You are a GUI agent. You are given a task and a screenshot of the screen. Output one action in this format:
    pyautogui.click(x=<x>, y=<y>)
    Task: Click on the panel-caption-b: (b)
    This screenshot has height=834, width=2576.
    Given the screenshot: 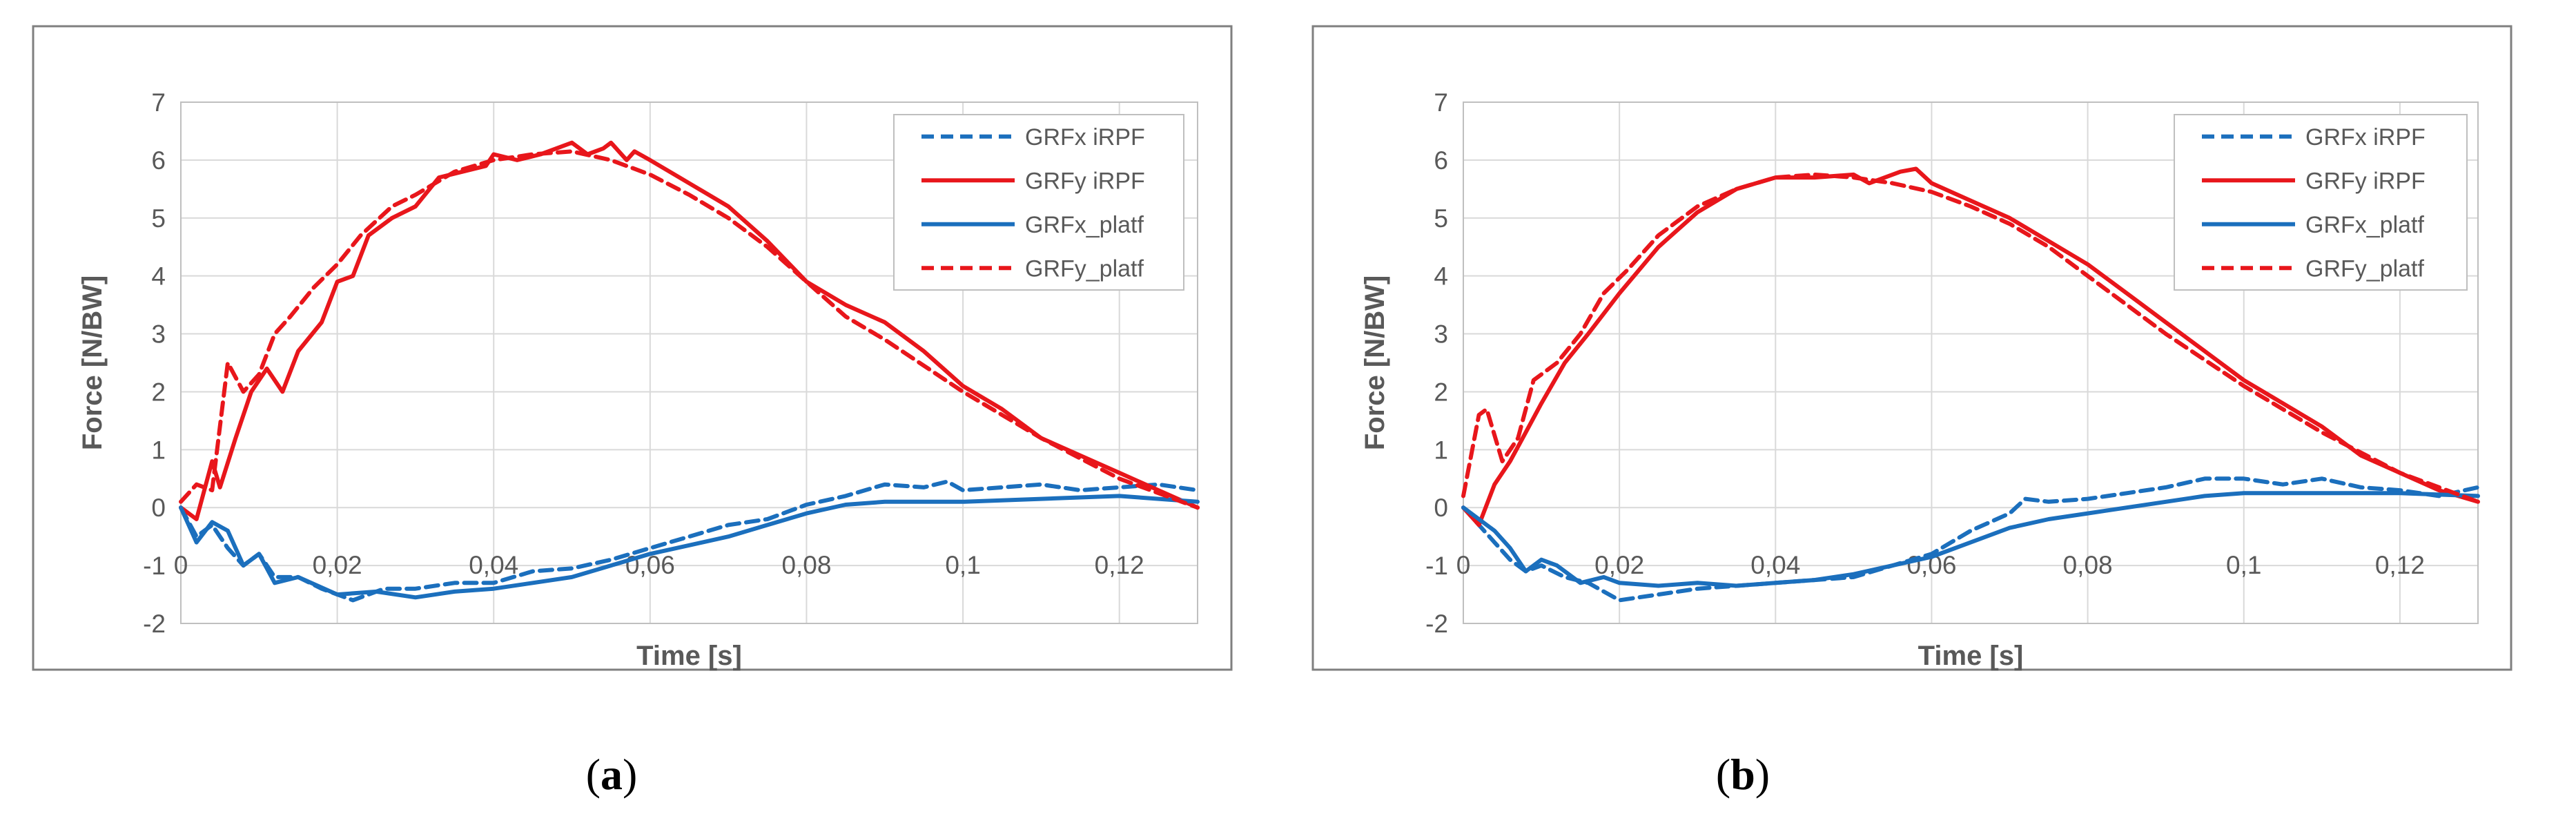 What is the action you would take?
    pyautogui.click(x=1742, y=775)
    